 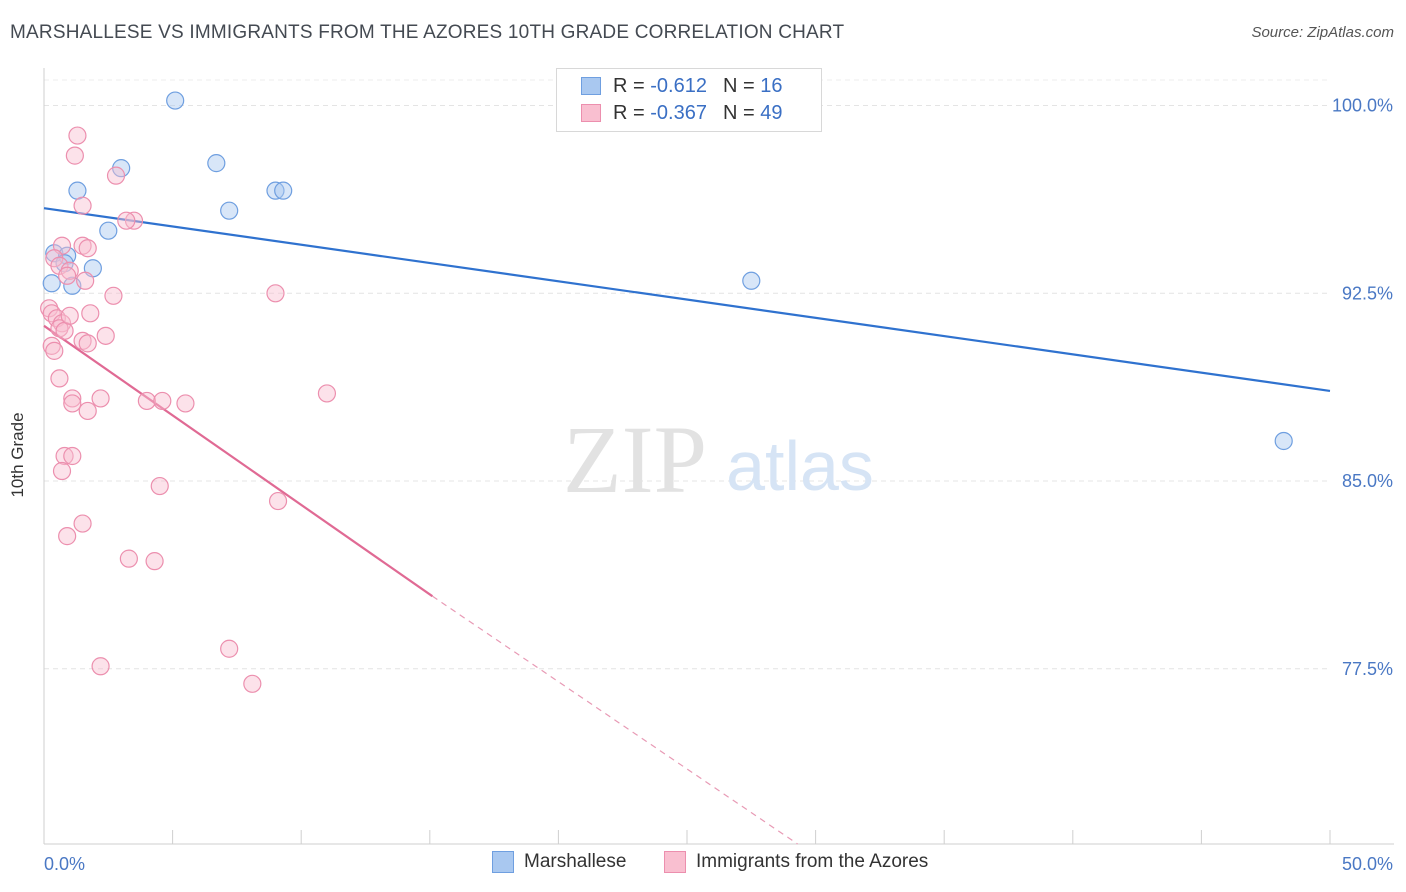 I want to click on y-tick-label: 92.5%, so click(x=1367, y=293).